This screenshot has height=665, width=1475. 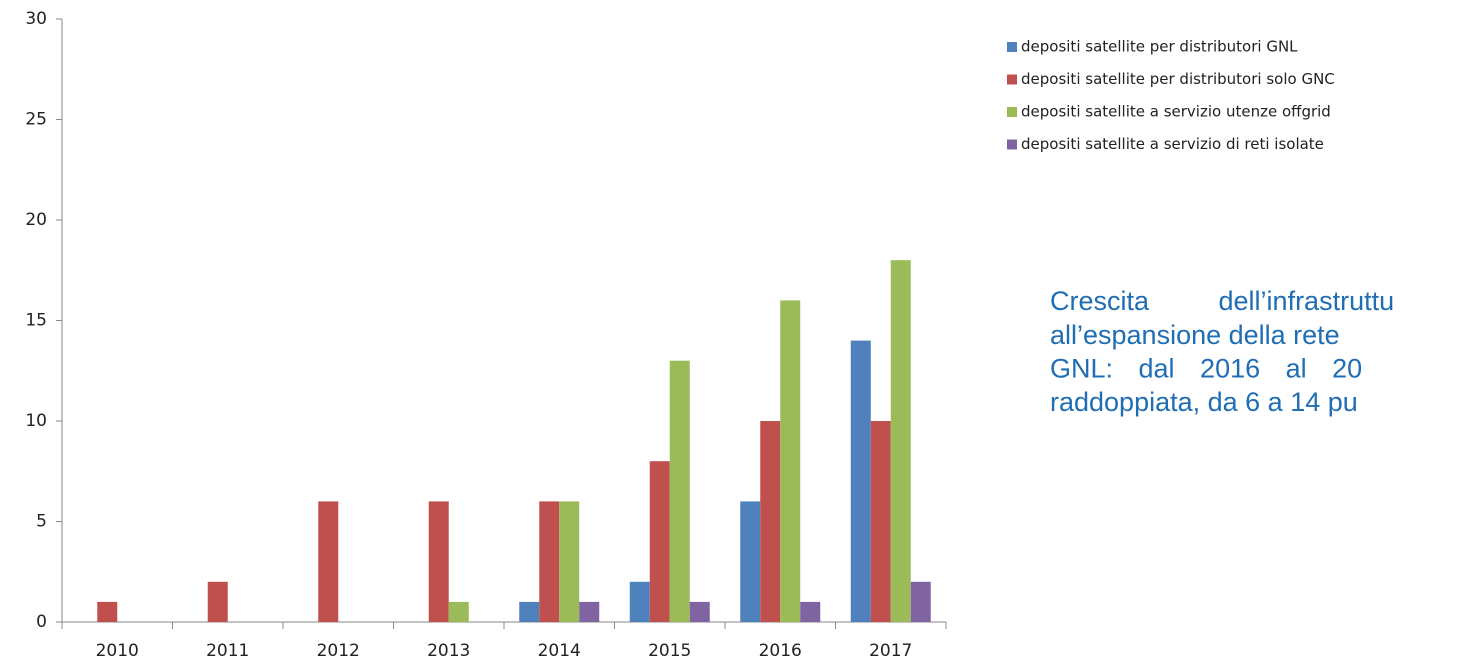 I want to click on y-tick-label: 5, so click(x=41, y=522).